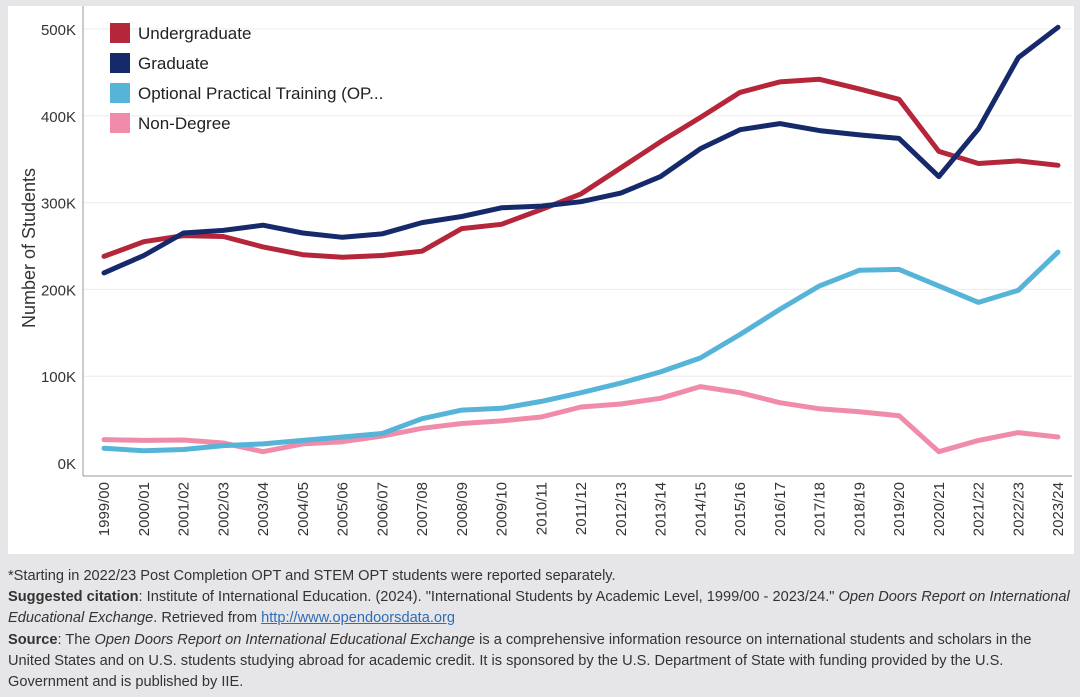  I want to click on x-tick-label: 2014/15, so click(700, 509).